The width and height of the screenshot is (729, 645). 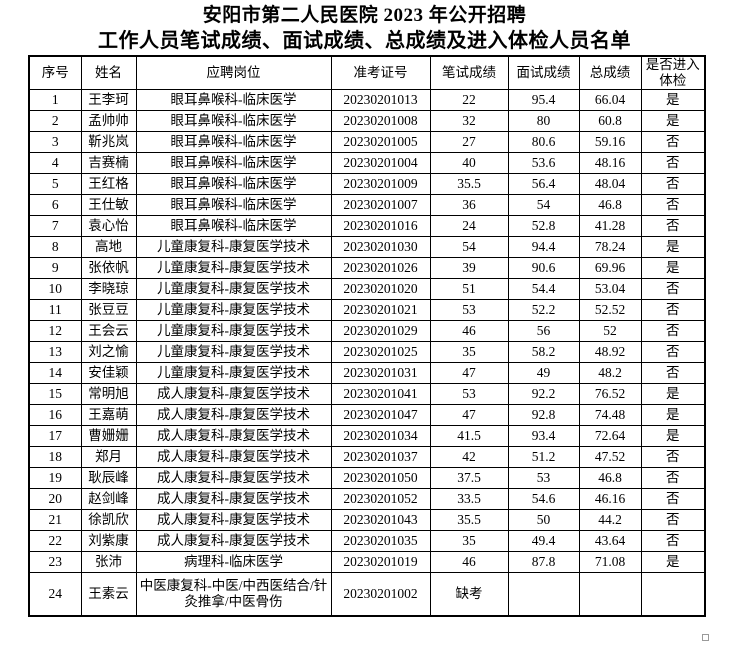 What do you see at coordinates (705, 637) in the screenshot?
I see `table-resize-handle-icon` at bounding box center [705, 637].